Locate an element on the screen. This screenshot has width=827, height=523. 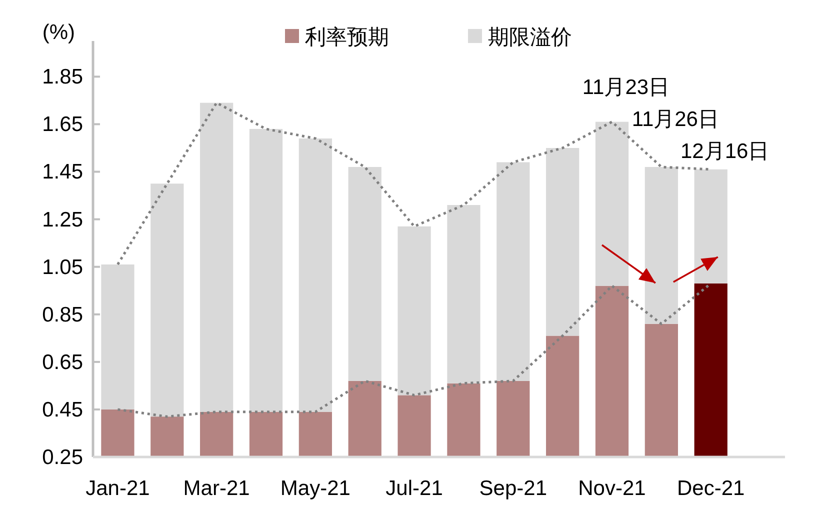
x-tick-label: Dec-21 is located at coordinates (711, 488).